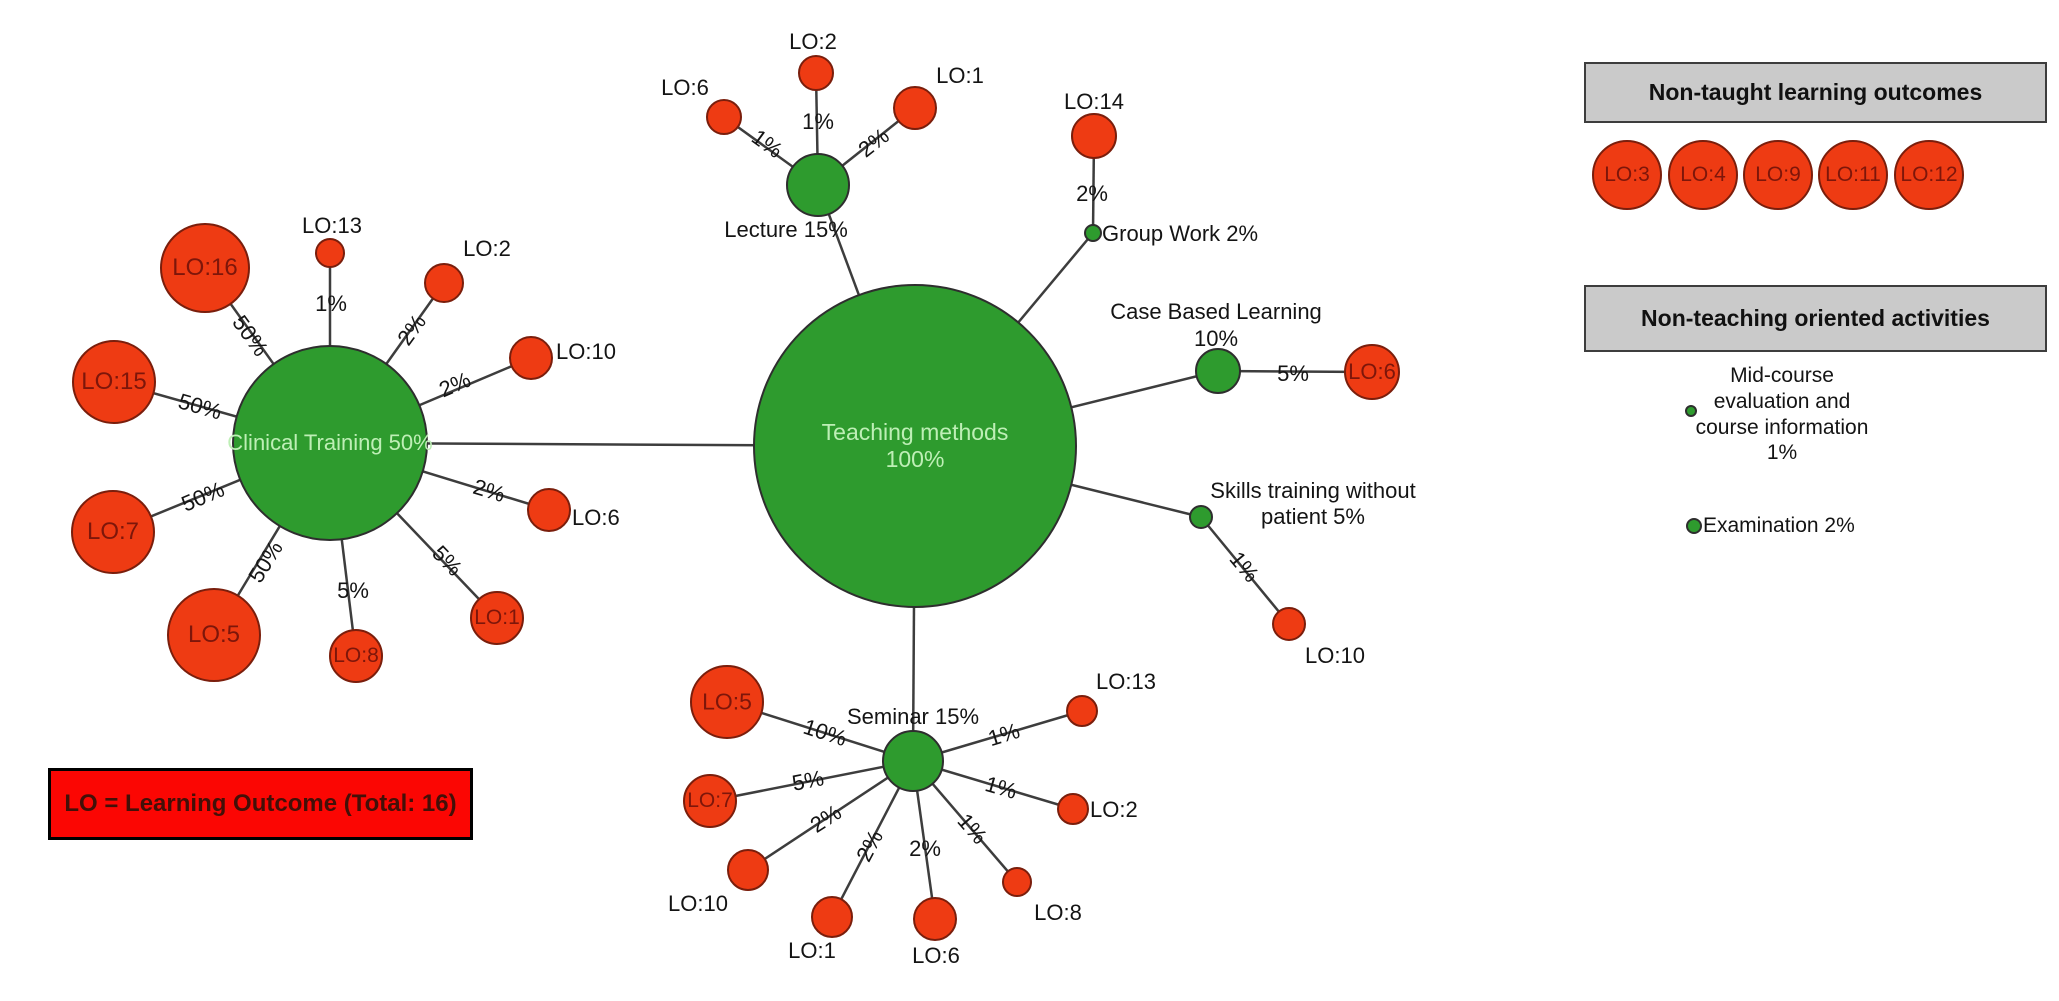 The image size is (2059, 1001). What do you see at coordinates (1335, 655) in the screenshot?
I see `lo-label-skills-10: LO:10` at bounding box center [1335, 655].